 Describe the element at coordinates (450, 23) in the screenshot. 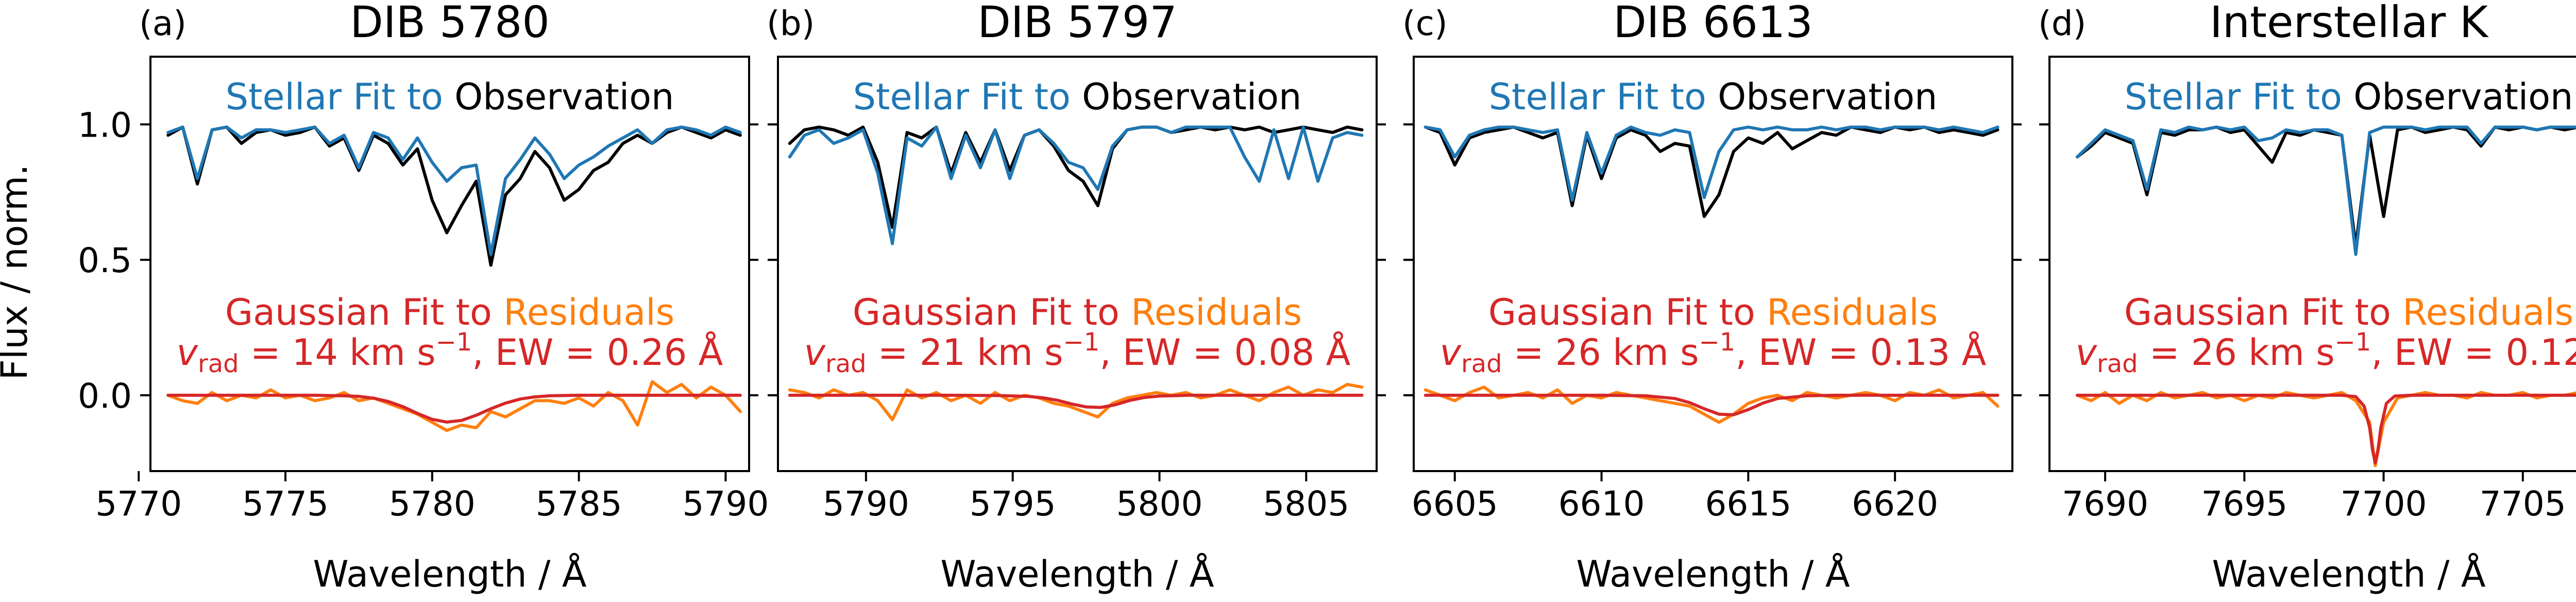

I see `panel-title: DIB 5780` at that location.